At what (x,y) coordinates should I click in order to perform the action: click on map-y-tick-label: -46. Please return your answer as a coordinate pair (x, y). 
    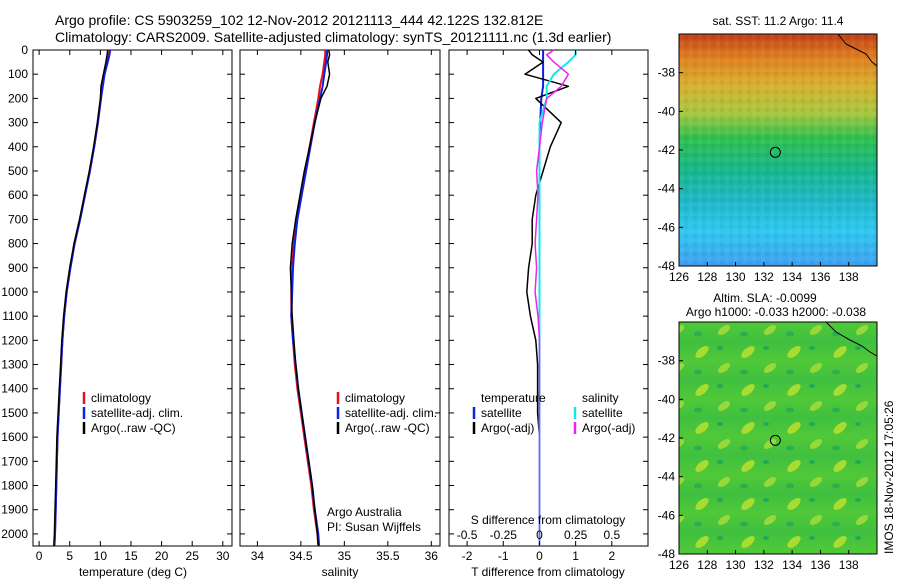
    Looking at the image, I should click on (667, 515).